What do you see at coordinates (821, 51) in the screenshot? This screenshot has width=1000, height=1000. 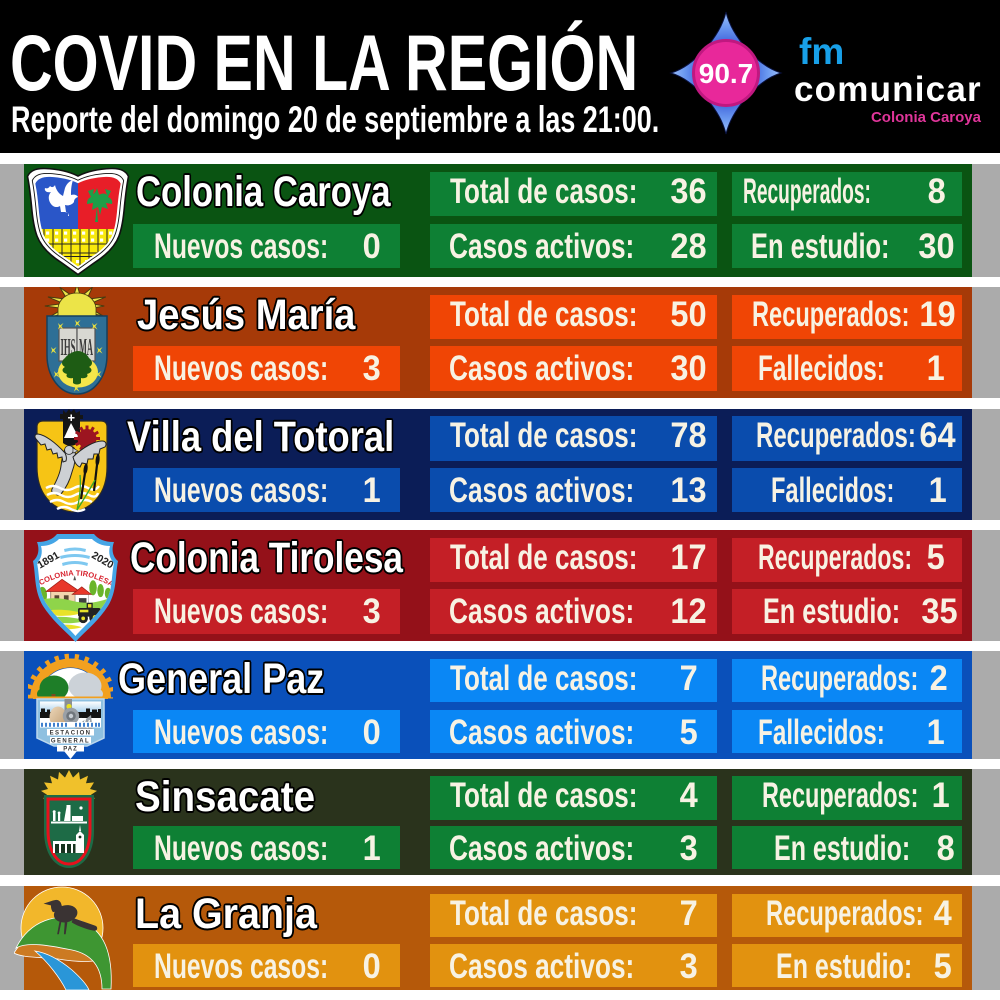 I see `svg-text: fm` at bounding box center [821, 51].